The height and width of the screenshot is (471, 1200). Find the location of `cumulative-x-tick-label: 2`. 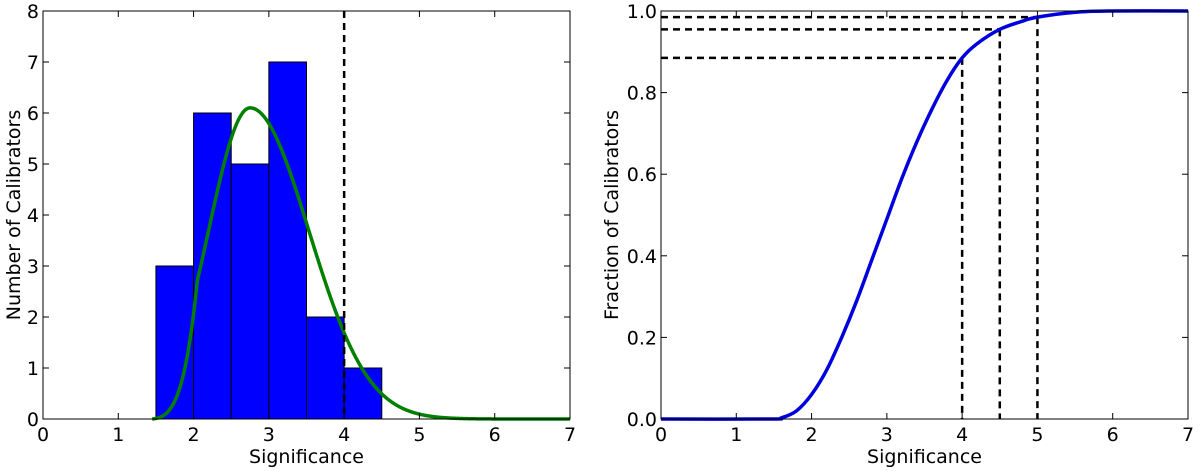

cumulative-x-tick-label: 2 is located at coordinates (812, 435).